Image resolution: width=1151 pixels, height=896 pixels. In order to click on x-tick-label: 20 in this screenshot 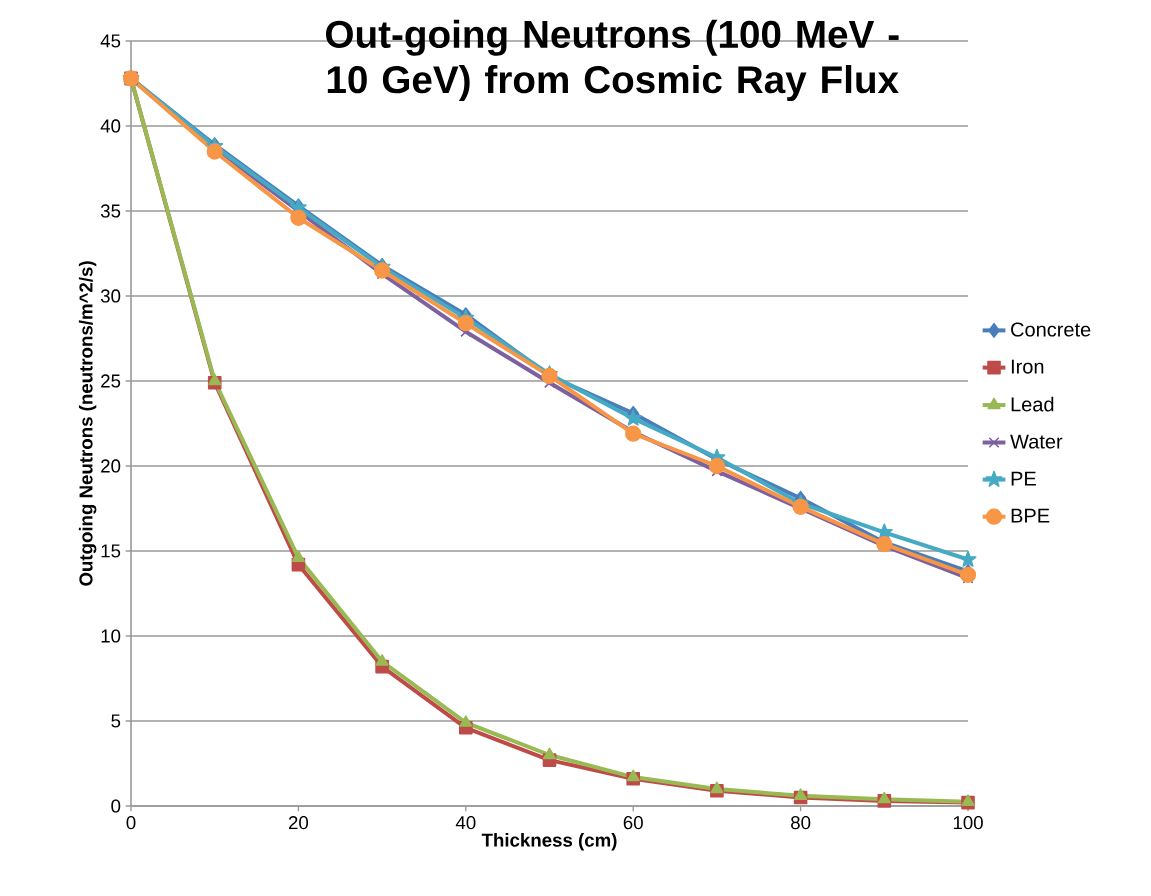, I will do `click(298, 823)`.